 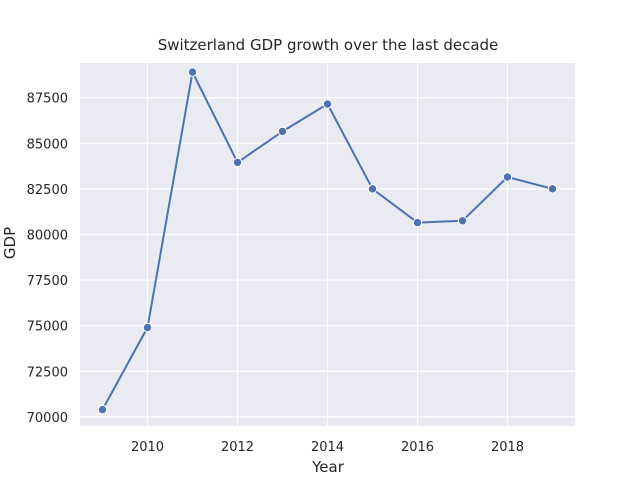 I want to click on x-tick-label: 2016, so click(x=417, y=447).